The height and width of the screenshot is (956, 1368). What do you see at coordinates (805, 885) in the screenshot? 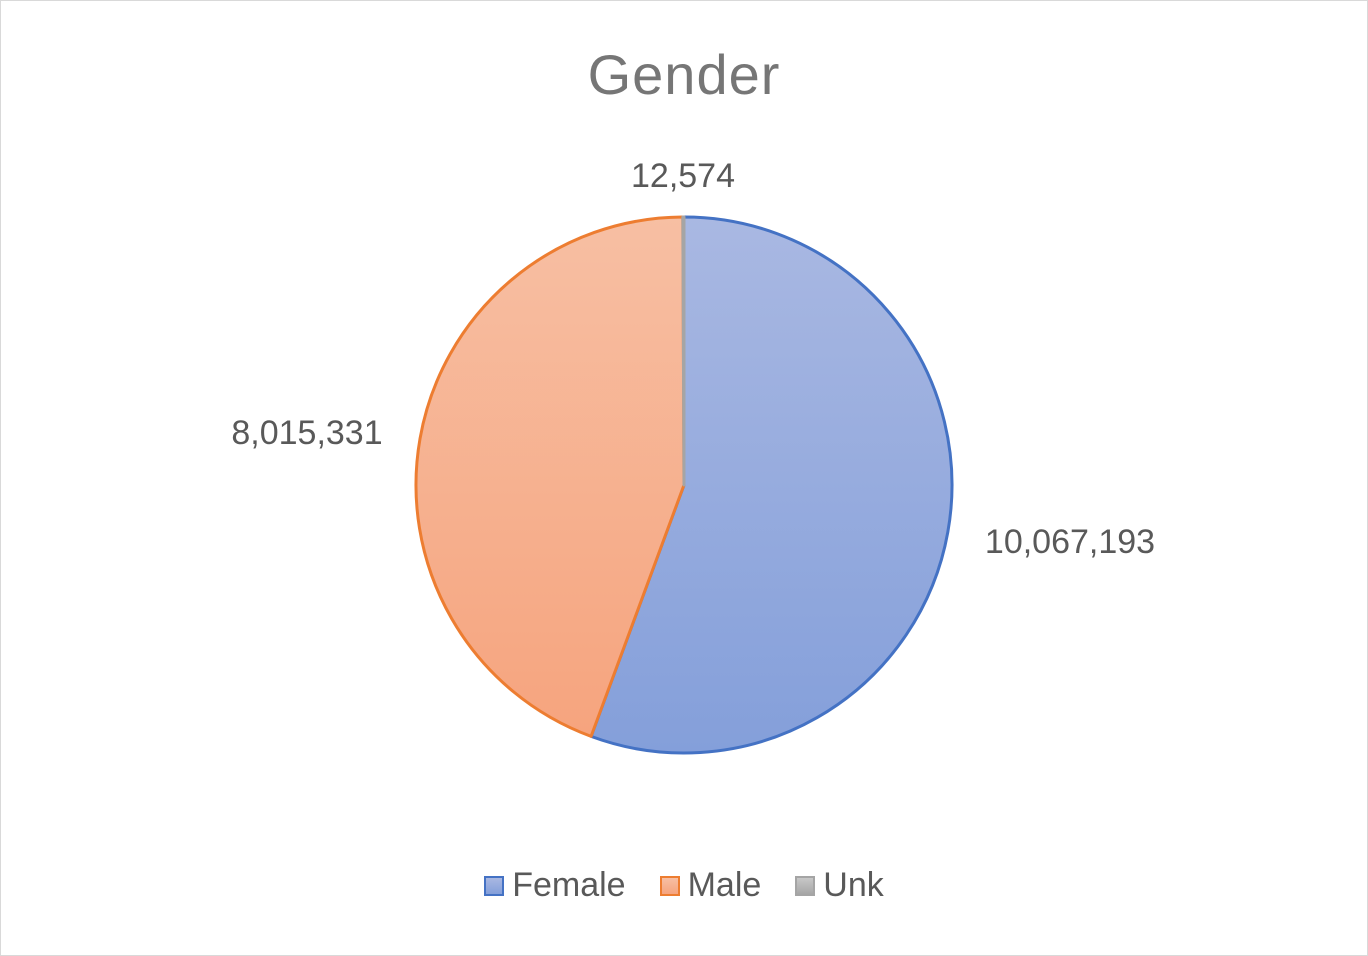
I see `legend-swatch-unk` at bounding box center [805, 885].